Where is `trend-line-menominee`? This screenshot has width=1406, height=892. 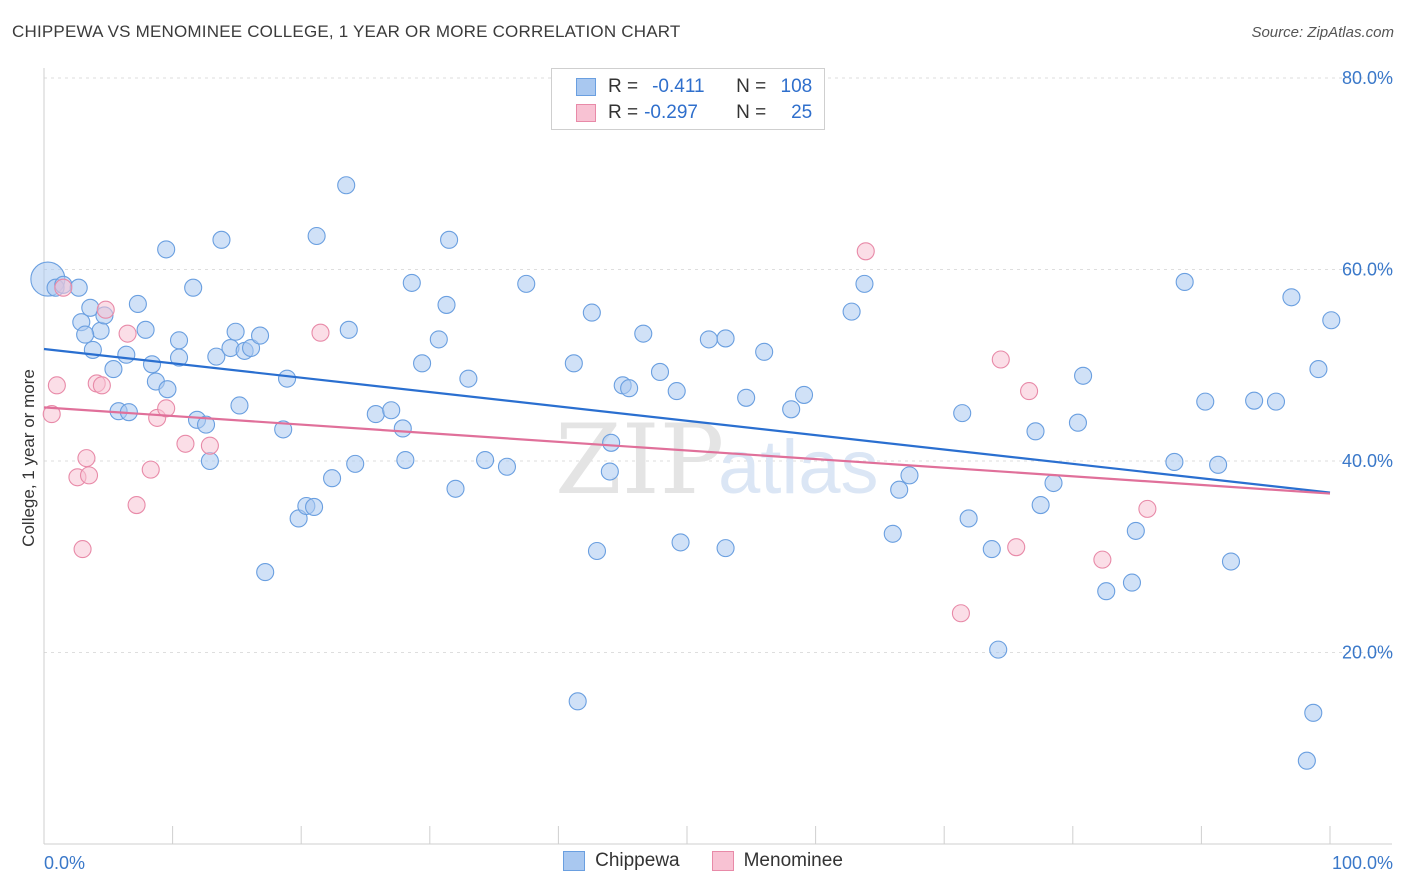
trend-line-menominee is located at coordinates (687, 450).